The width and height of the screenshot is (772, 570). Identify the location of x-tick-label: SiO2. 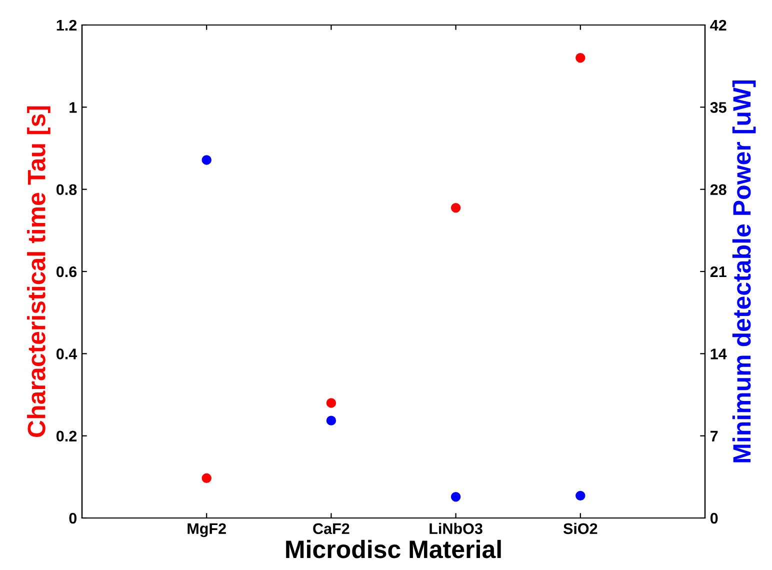
(580, 528).